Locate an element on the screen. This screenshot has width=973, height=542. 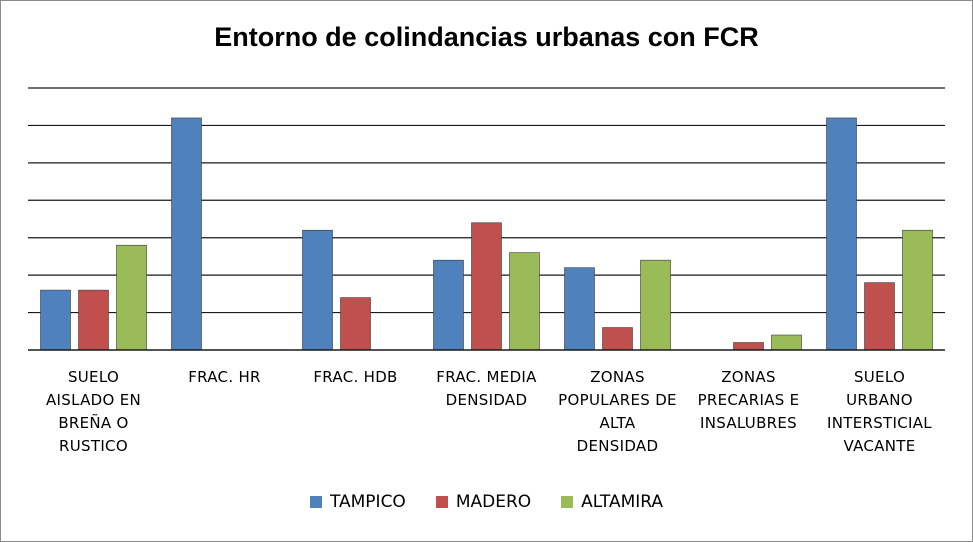
legend-swatch-madero is located at coordinates (441, 502).